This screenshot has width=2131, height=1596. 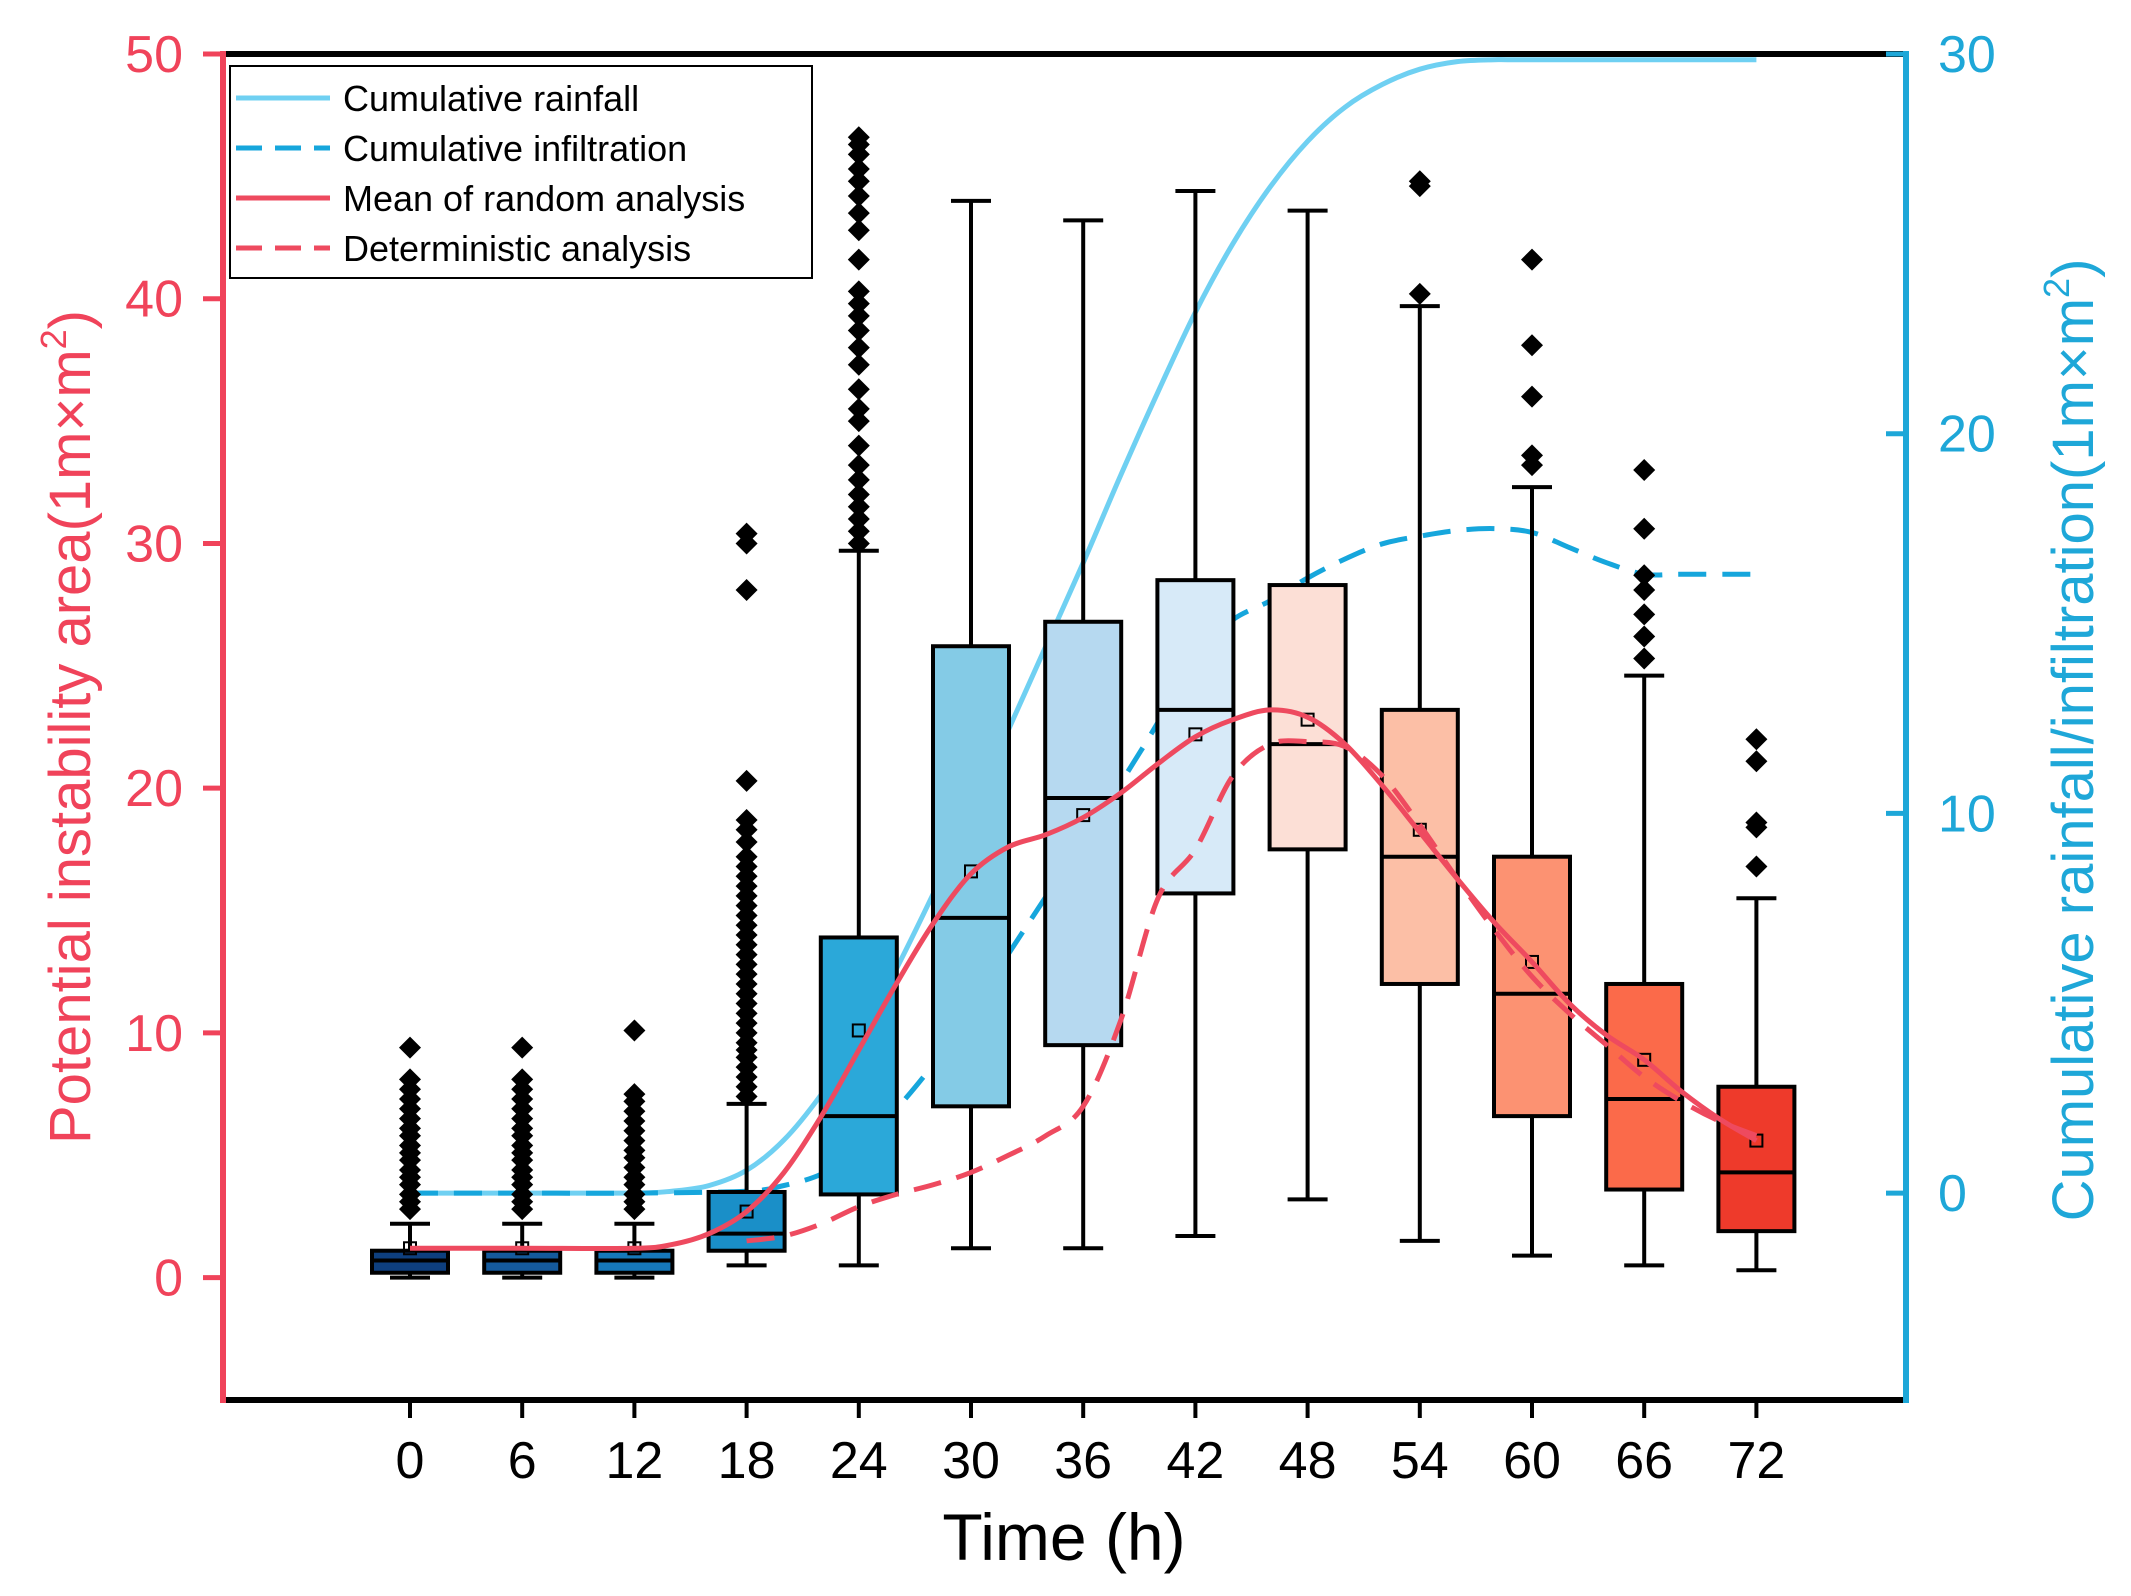 What do you see at coordinates (154, 300) in the screenshot?
I see `y-left-tick-label: 40` at bounding box center [154, 300].